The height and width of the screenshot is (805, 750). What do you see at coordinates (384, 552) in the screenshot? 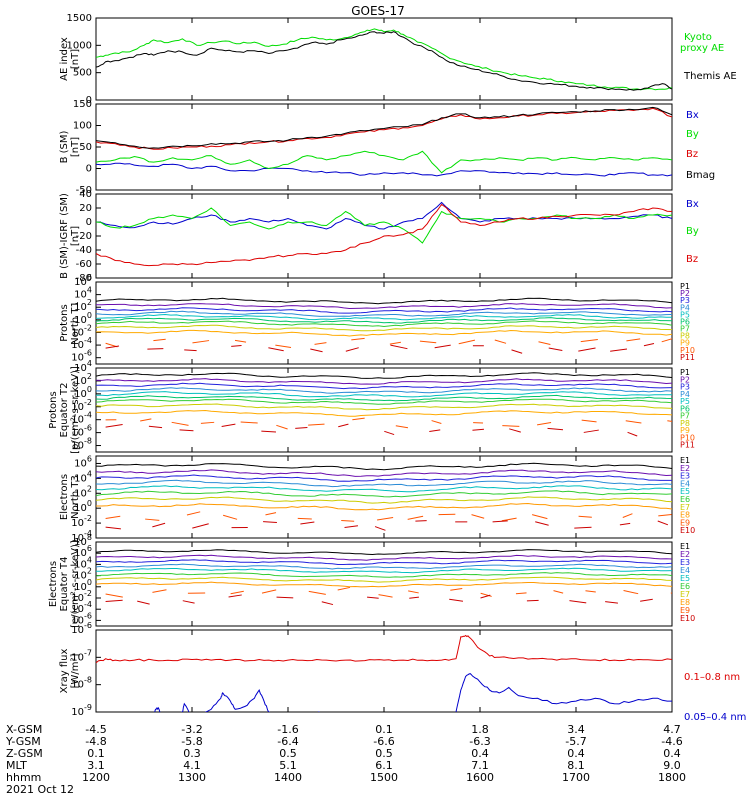
I see `channel-line-e1` at bounding box center [384, 552].